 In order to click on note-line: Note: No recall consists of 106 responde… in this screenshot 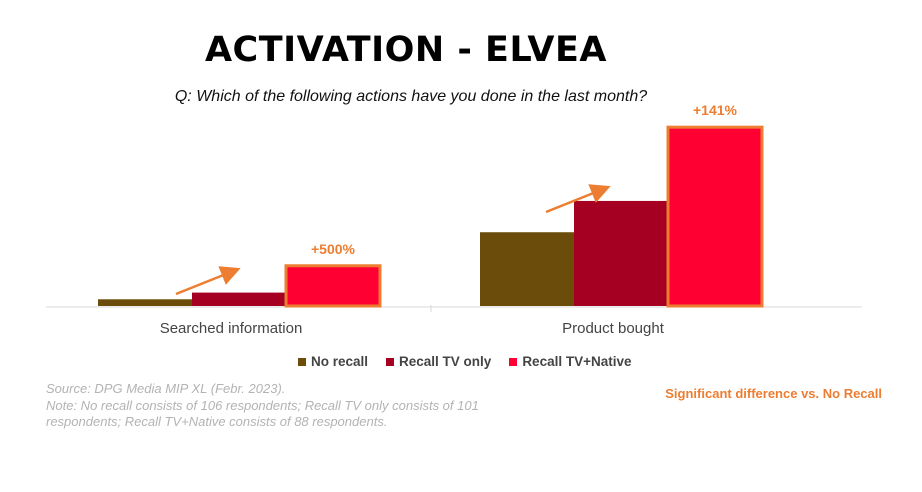, I will do `click(262, 405)`.